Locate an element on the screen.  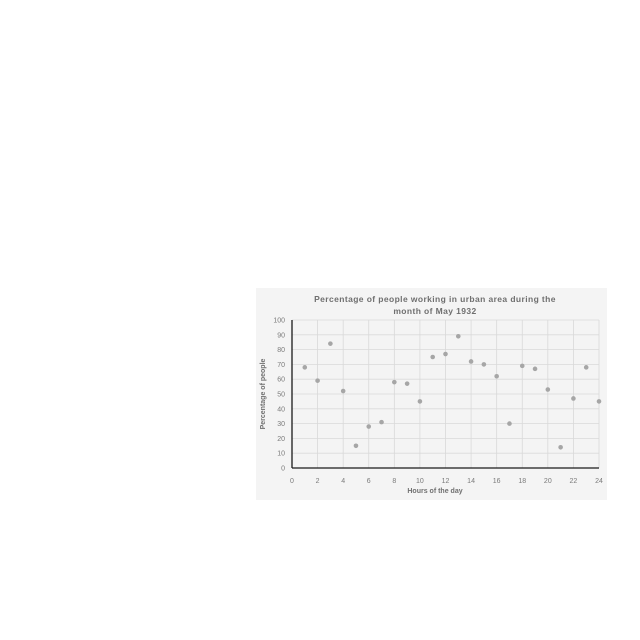
axes is located at coordinates (445, 394).